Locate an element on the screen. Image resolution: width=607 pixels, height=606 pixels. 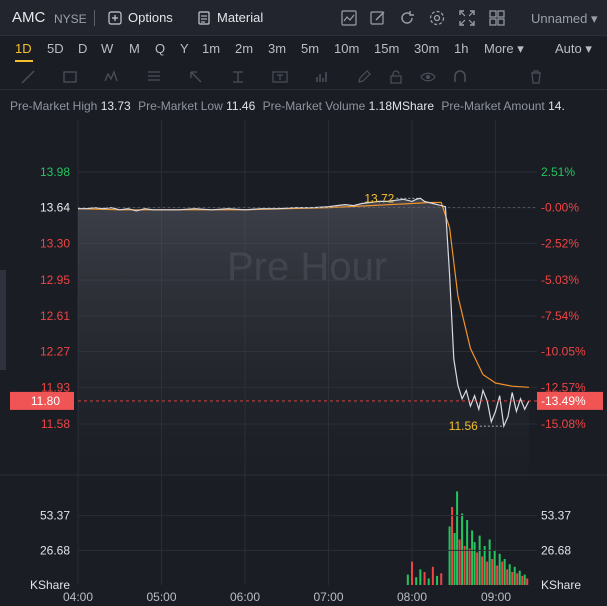
period-tab-2m: 2m is located at coordinates (244, 48).